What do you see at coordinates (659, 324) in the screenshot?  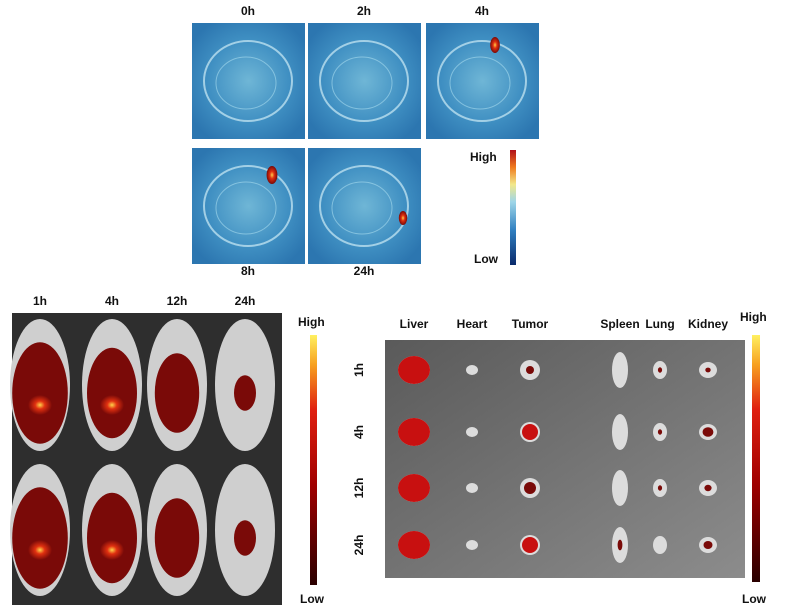 I see `organ-label: Lung` at bounding box center [659, 324].